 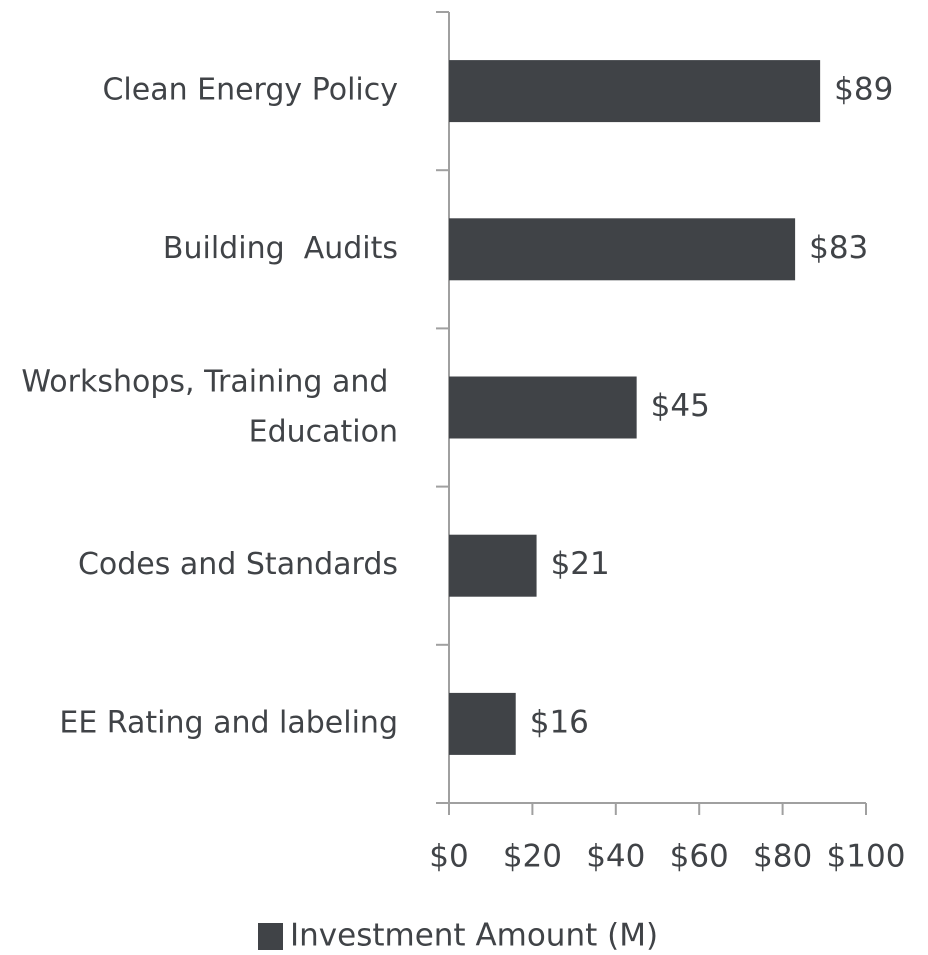 I want to click on data-label: $89, so click(x=863, y=90).